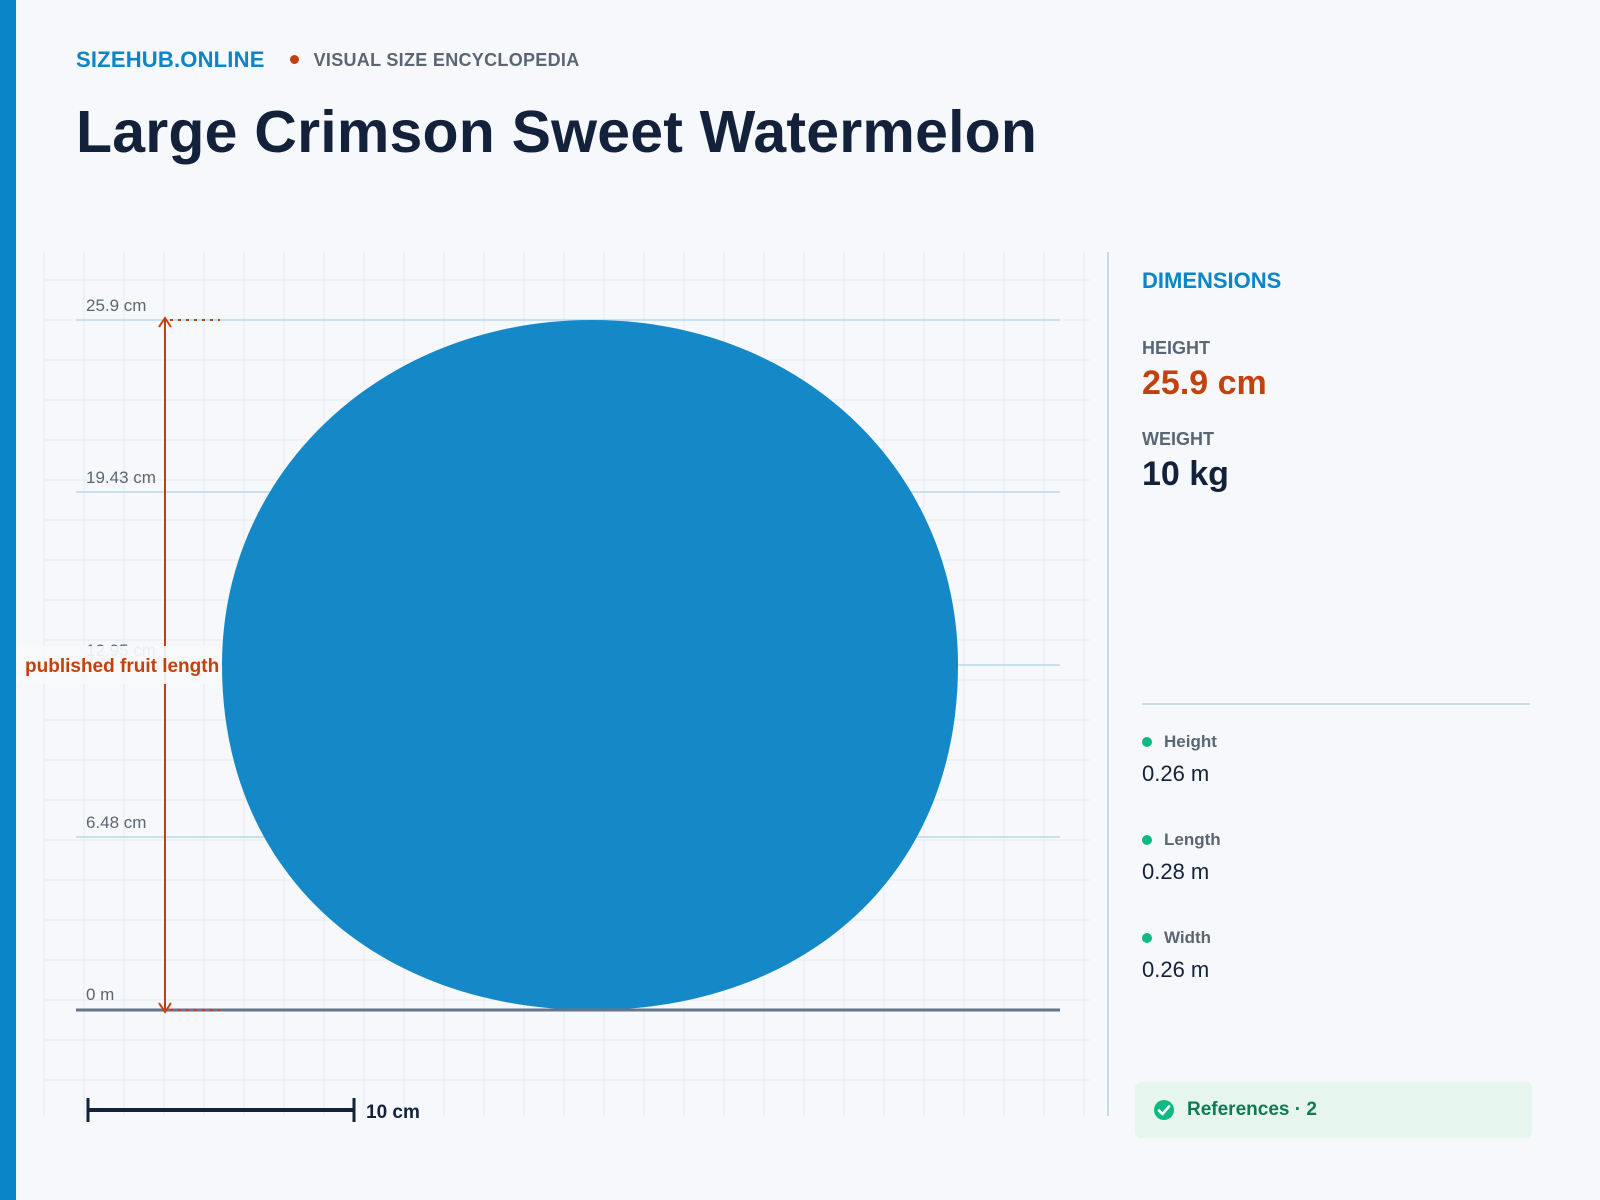 The width and height of the screenshot is (1600, 1200). Describe the element at coordinates (165, 322) in the screenshot. I see `arrow-up-icon` at that location.